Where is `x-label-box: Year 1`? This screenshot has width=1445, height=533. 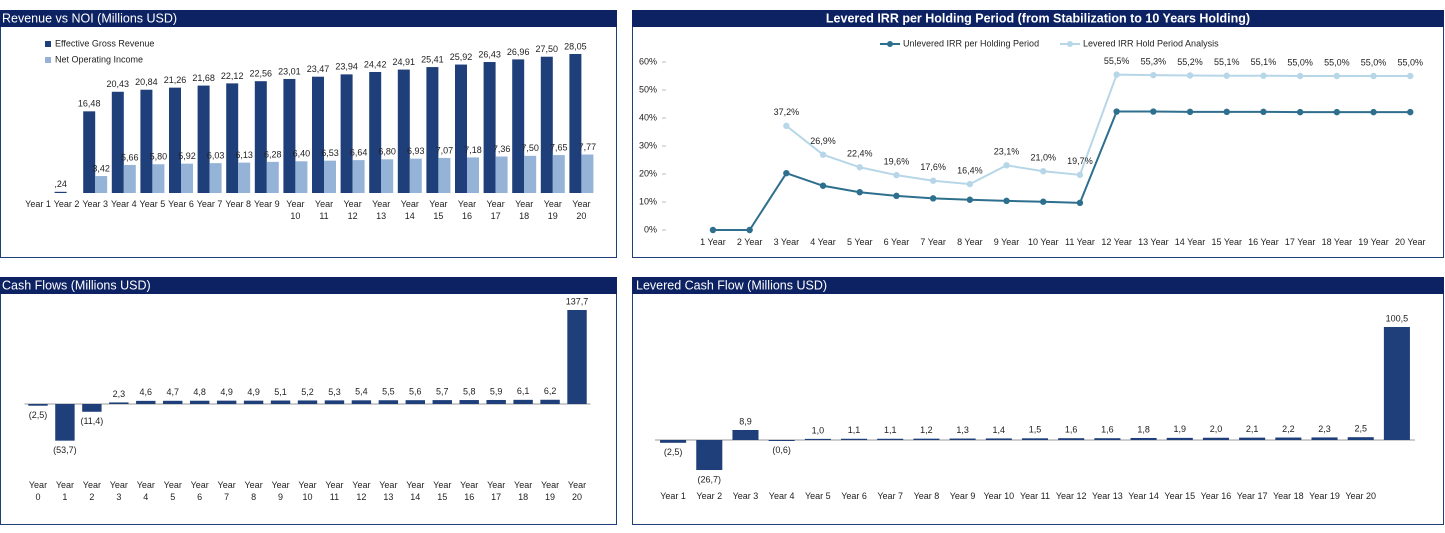
x-label-box: Year 1 is located at coordinates (38, 204).